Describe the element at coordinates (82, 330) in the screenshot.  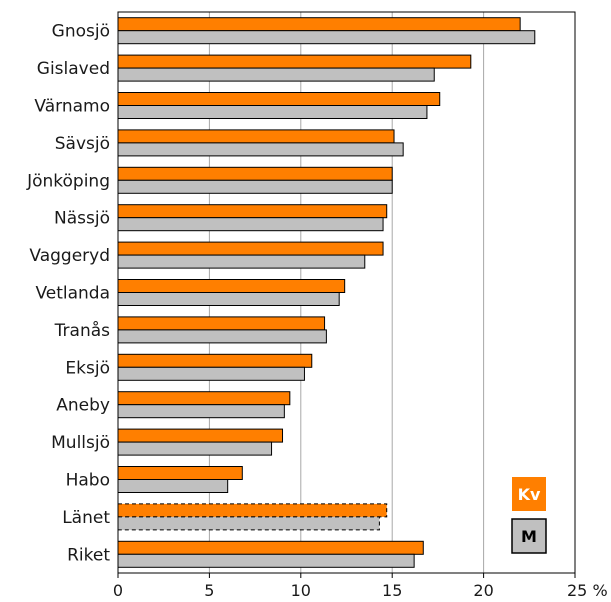
I see `category-label: Tranås` at that location.